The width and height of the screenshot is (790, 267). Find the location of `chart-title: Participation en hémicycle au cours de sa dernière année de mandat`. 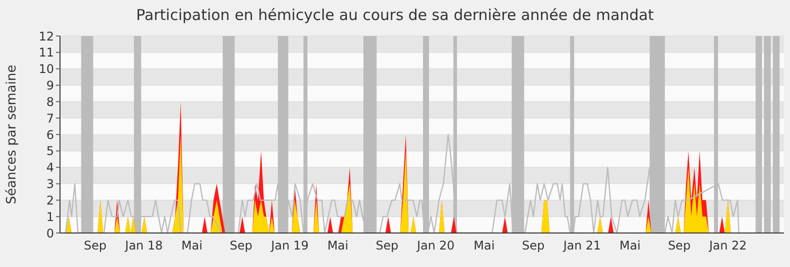

chart-title: Participation en hémicycle au cours de sa dernière année de mandat is located at coordinates (395, 15).